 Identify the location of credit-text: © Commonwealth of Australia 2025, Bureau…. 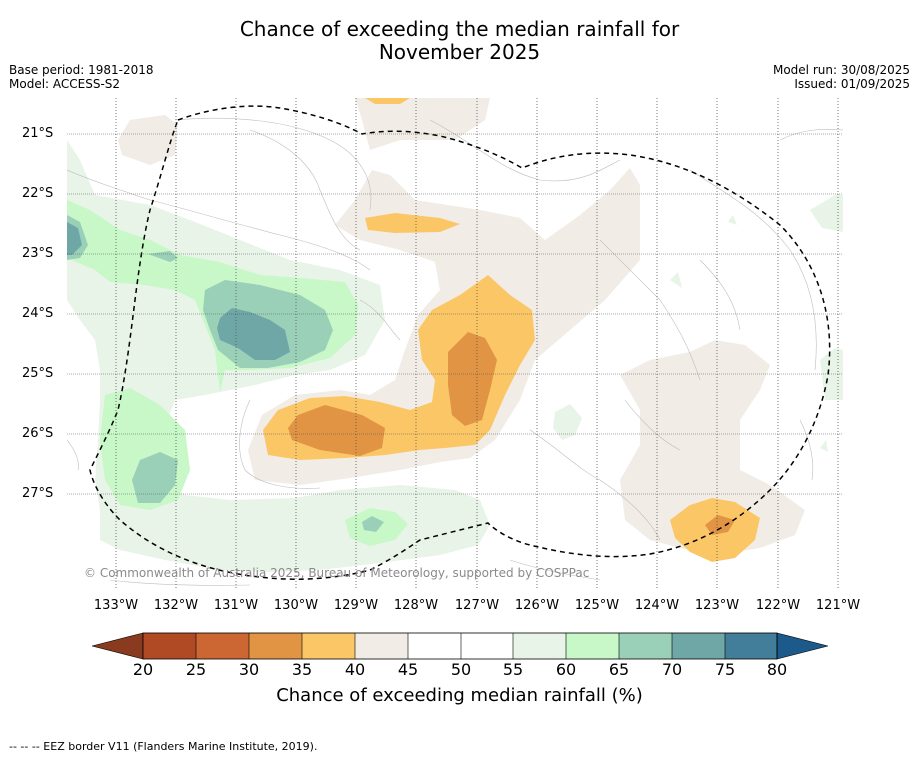
(336, 573).